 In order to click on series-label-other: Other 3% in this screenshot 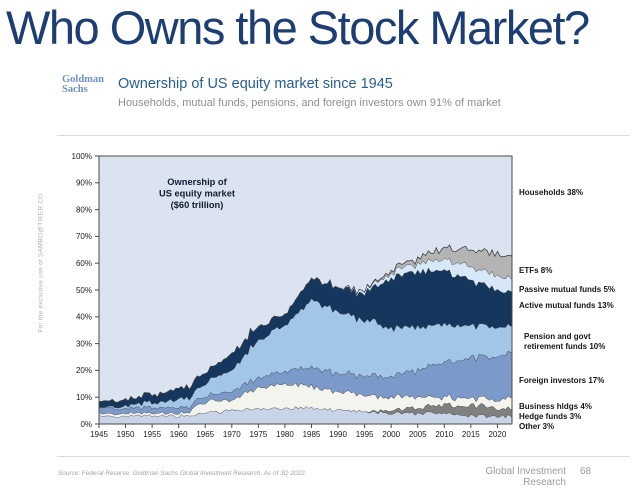, I will do `click(536, 426)`.